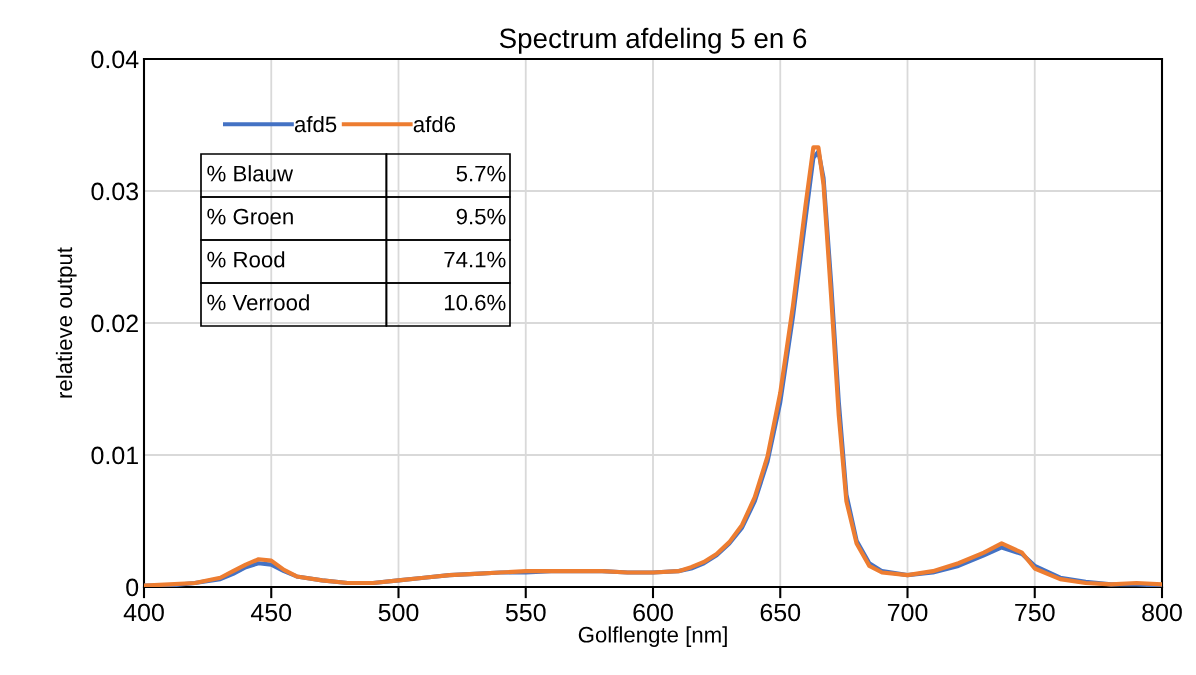 The image size is (1196, 675). Describe the element at coordinates (525, 612) in the screenshot. I see `x-tick-label: 550` at that location.